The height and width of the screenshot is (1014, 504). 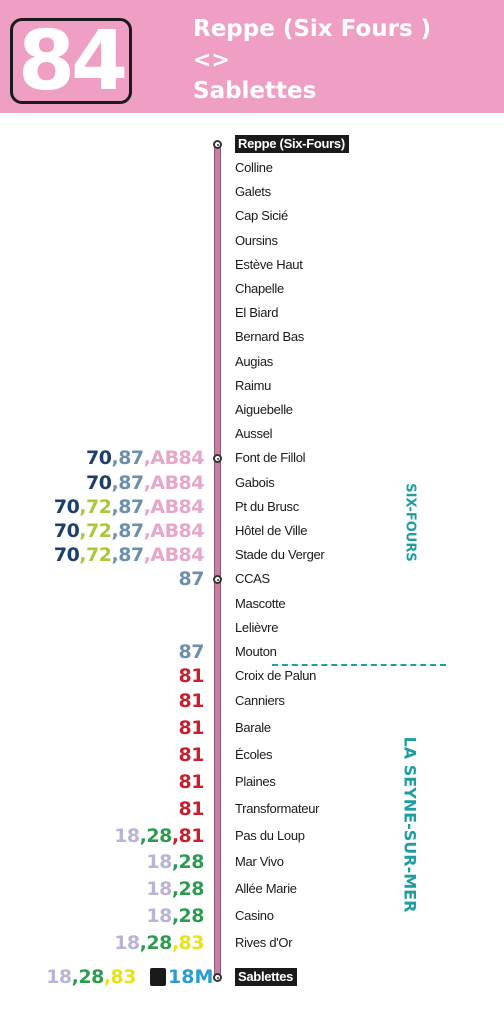 I want to click on ferry-line-label: 18M, so click(x=191, y=977).